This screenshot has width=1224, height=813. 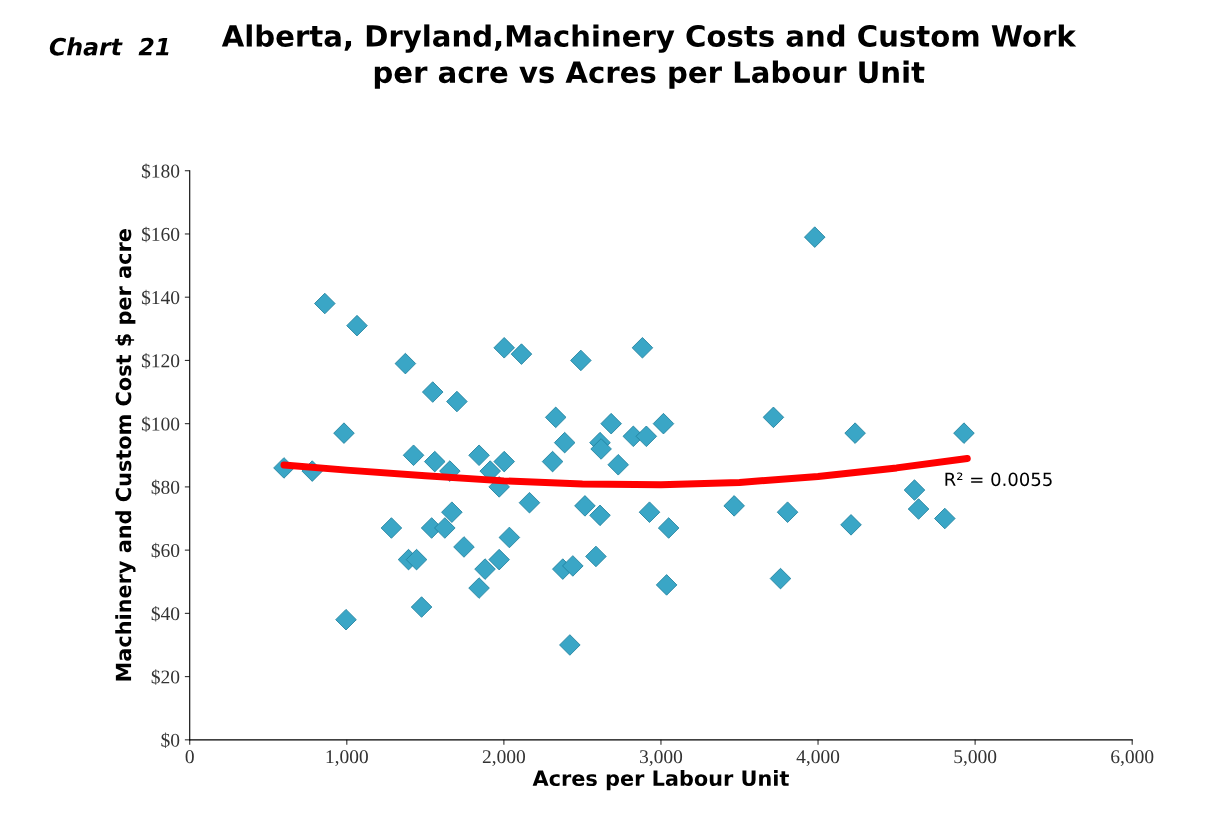 I want to click on x-axis-title: Acres per Labour Unit, so click(x=660, y=780).